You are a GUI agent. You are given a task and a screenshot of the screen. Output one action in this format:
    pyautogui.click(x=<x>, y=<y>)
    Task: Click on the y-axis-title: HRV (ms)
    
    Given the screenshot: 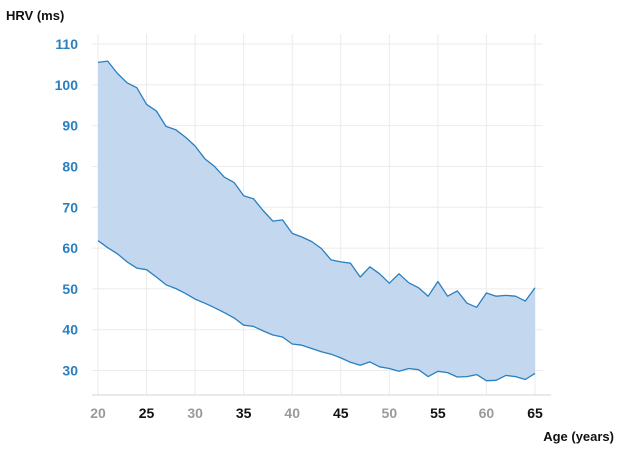 What is the action you would take?
    pyautogui.click(x=35, y=15)
    